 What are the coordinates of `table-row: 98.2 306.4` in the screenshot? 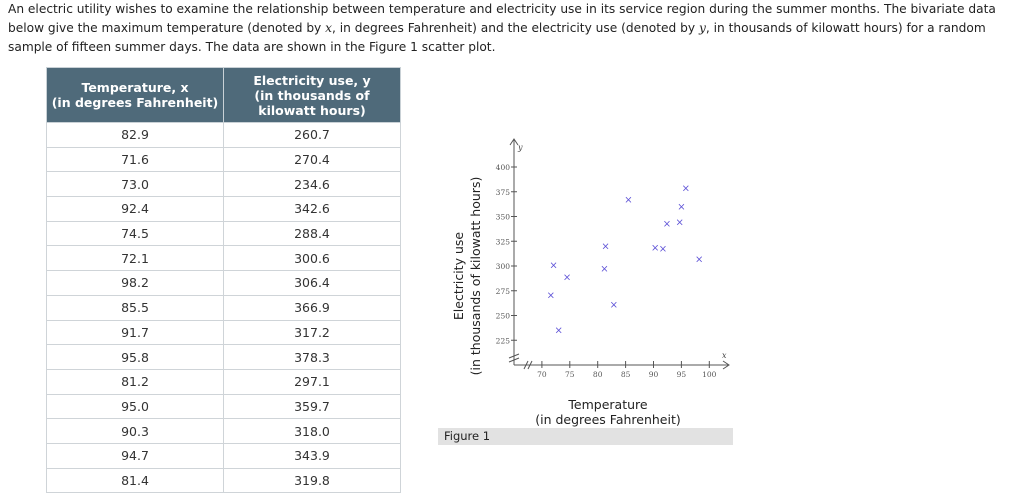 It's located at (223, 283).